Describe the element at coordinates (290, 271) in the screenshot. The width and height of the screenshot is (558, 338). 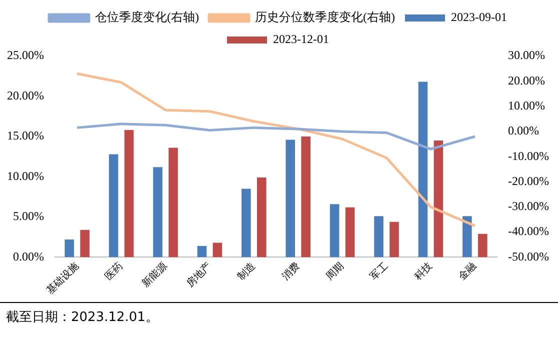
I see `x-tick-label: 消费` at that location.